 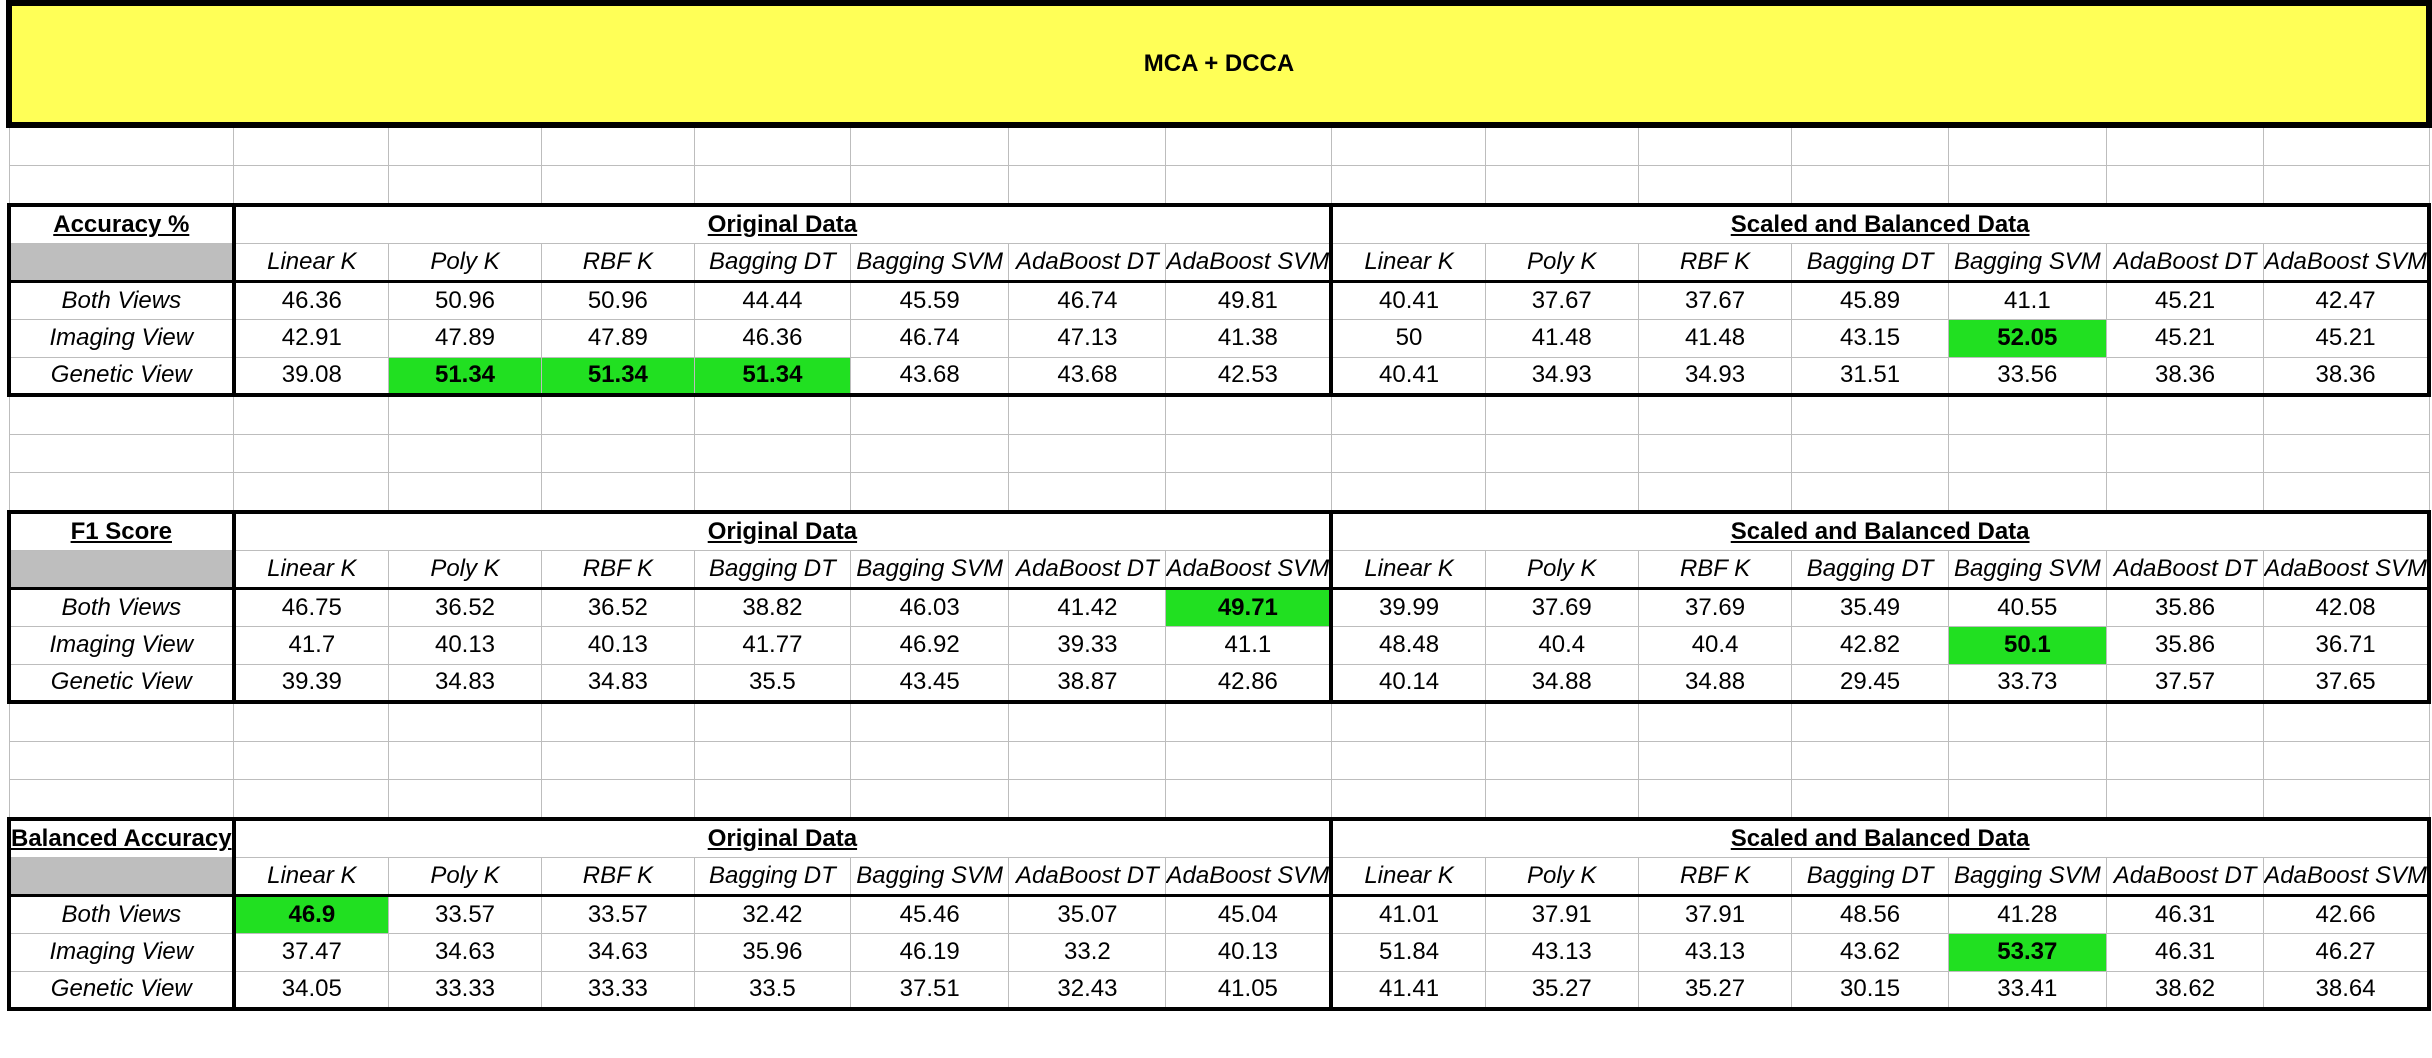 What do you see at coordinates (929, 300) in the screenshot?
I see `value-cell: 45.59` at bounding box center [929, 300].